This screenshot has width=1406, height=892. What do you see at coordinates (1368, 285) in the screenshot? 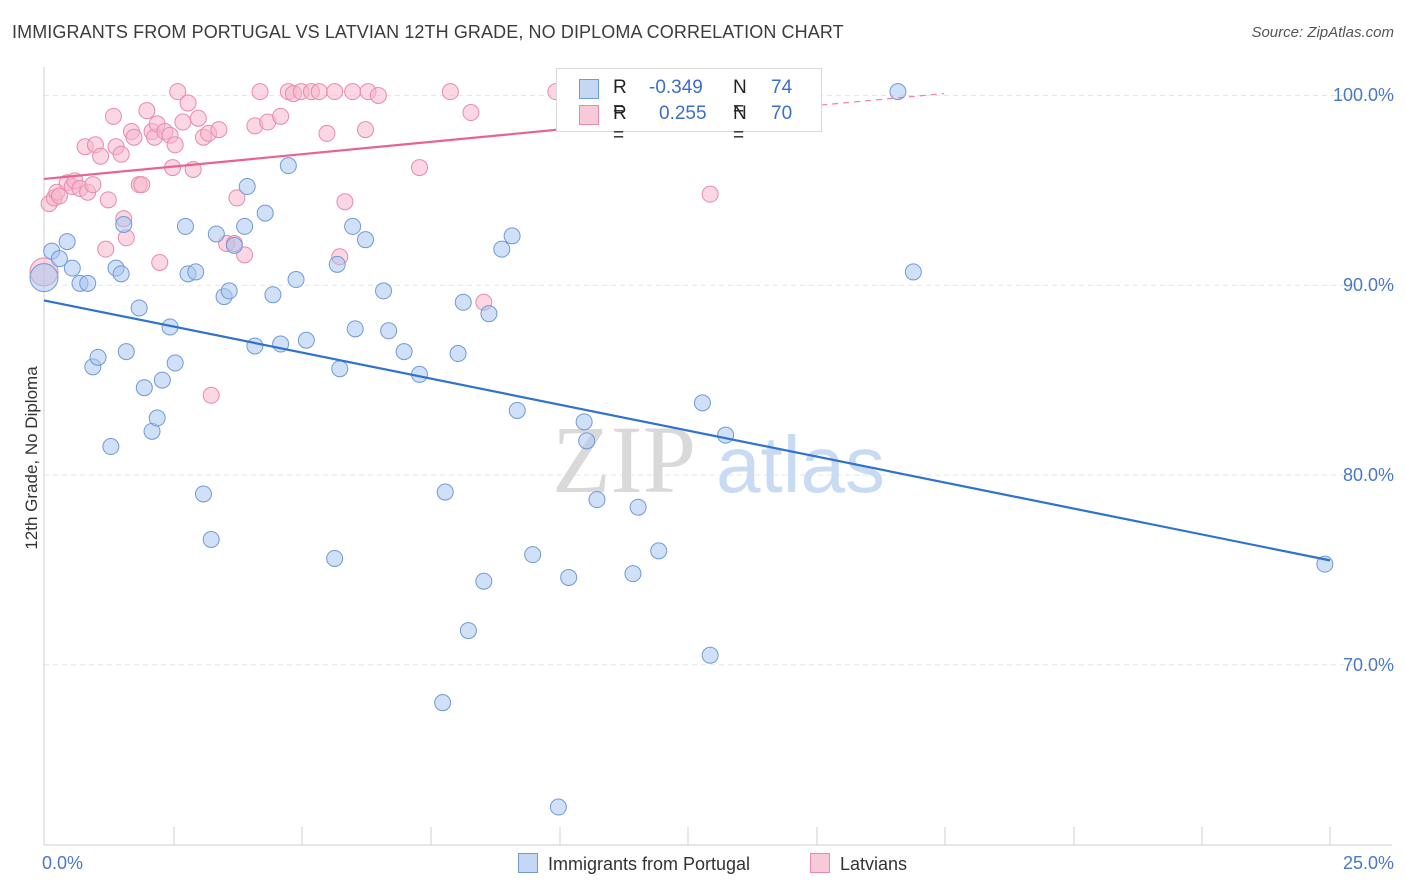
I see `y-tick-label: 90.0%` at bounding box center [1368, 285].